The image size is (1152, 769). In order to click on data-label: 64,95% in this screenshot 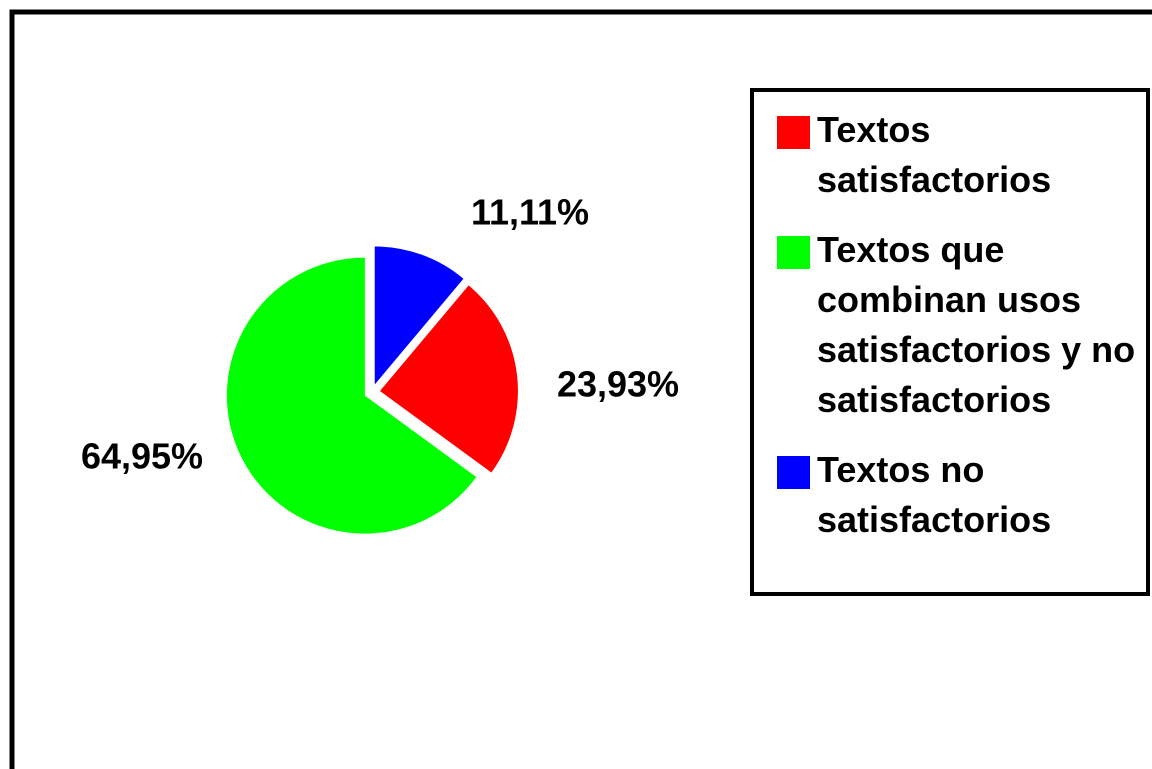, I will do `click(142, 456)`.